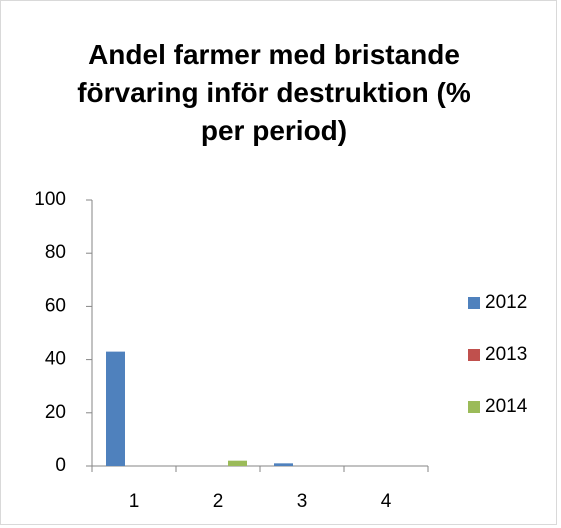  I want to click on x-tick-label: 3, so click(302, 501).